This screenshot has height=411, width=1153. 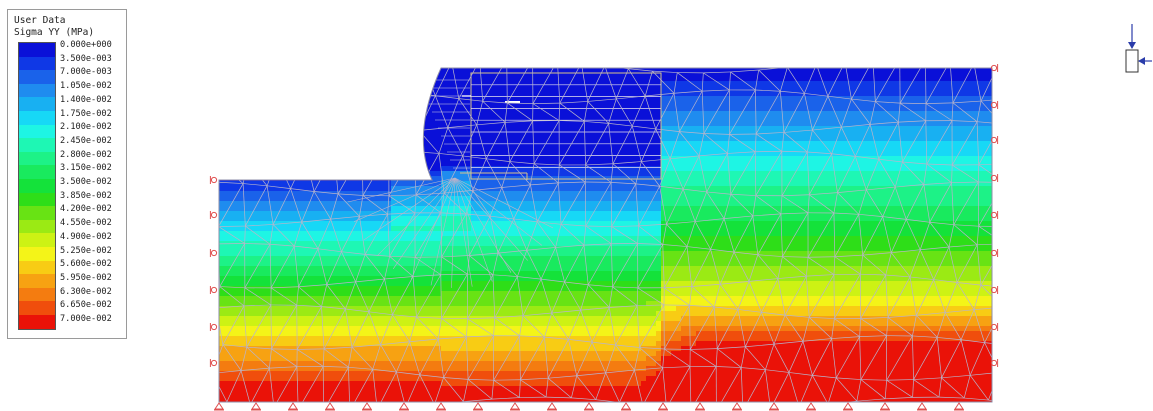 What do you see at coordinates (86, 127) in the screenshot?
I see `legend-value: 2.100e-002` at bounding box center [86, 127].